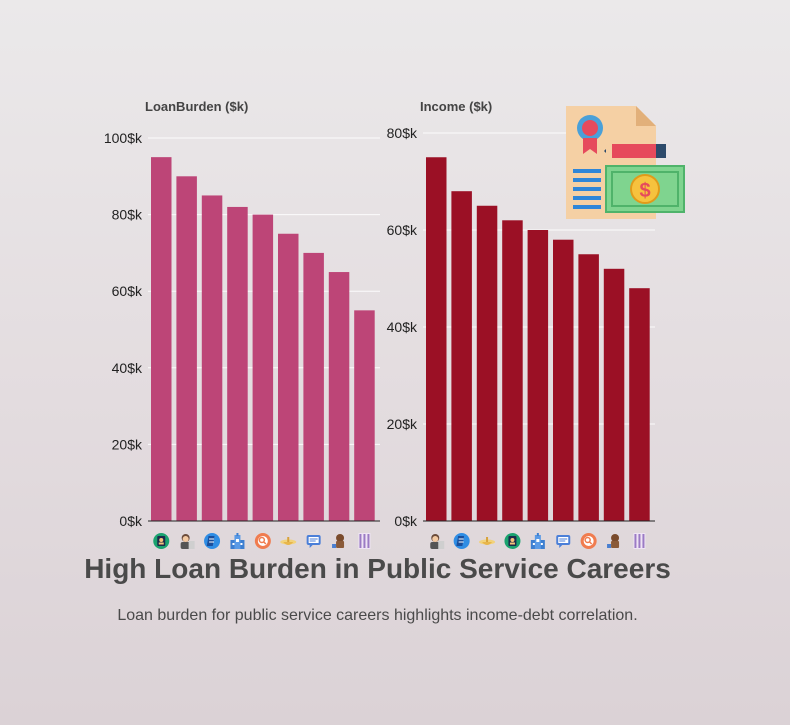  What do you see at coordinates (123, 138) in the screenshot?
I see `y-tick-label: 100$k` at bounding box center [123, 138].